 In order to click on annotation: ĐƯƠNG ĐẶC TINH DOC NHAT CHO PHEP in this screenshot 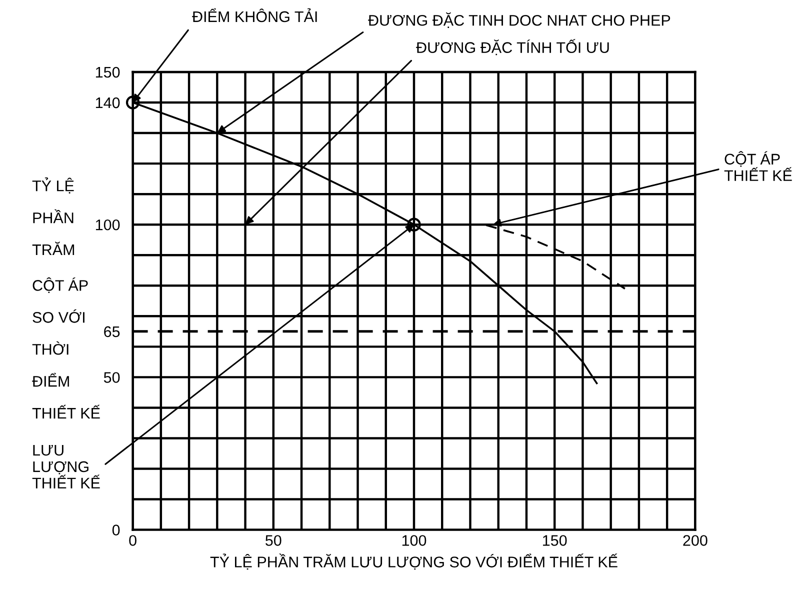, I will do `click(519, 20)`.